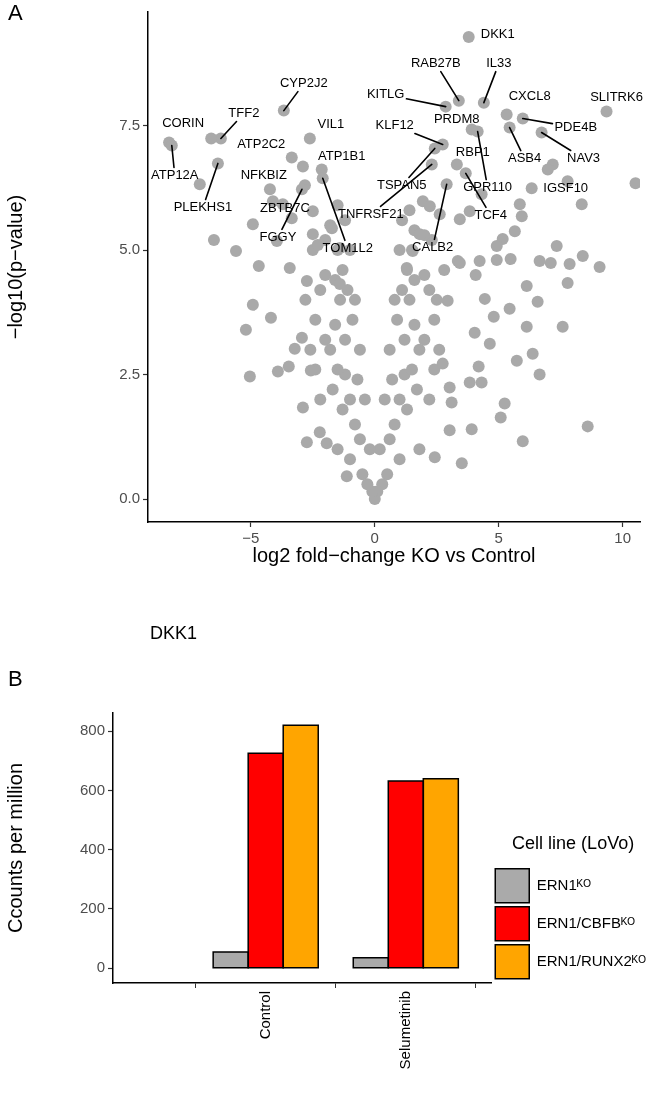  What do you see at coordinates (566, 187) in the screenshot?
I see `annotation: IGSF10` at bounding box center [566, 187].